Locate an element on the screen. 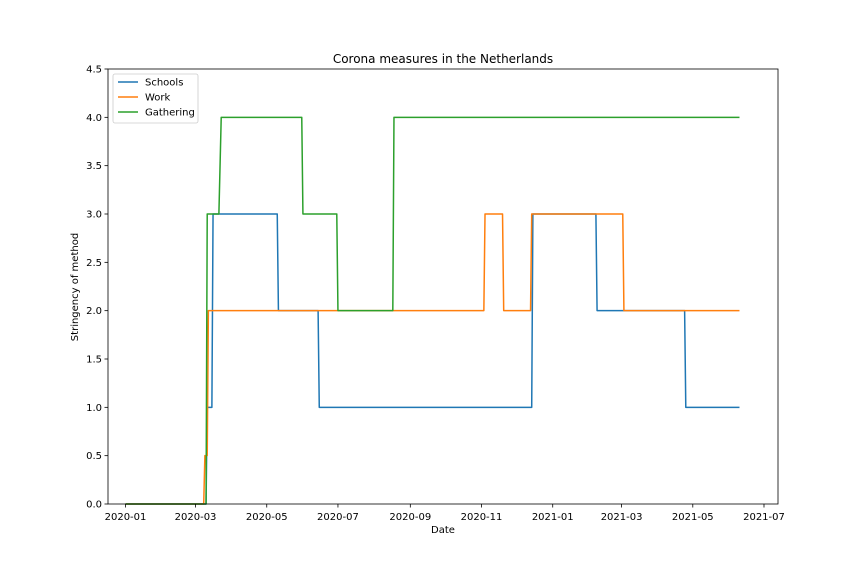 The width and height of the screenshot is (864, 576). y-tick-label: 3.5 is located at coordinates (94, 166).